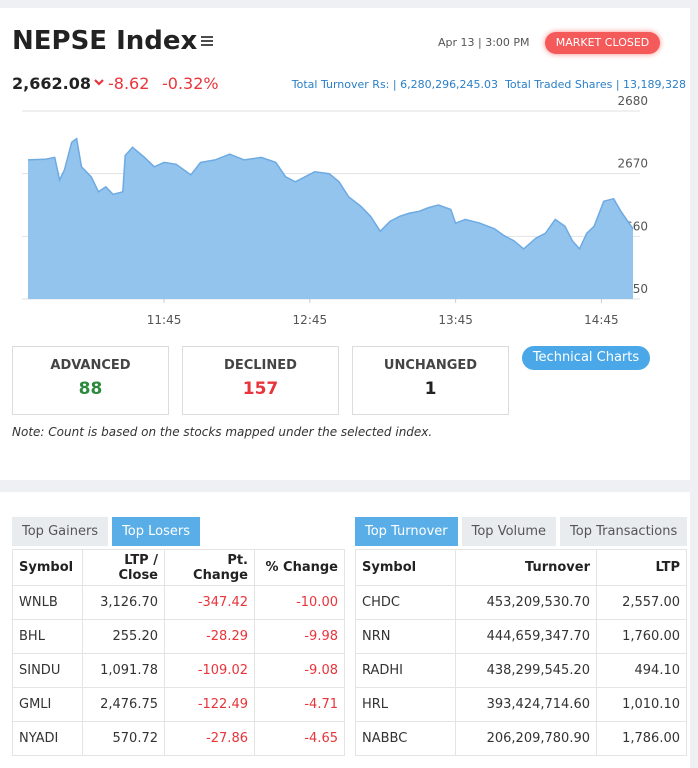  Describe the element at coordinates (484, 42) in the screenshot. I see `date: Apr 13 | 3:00 PM` at that location.